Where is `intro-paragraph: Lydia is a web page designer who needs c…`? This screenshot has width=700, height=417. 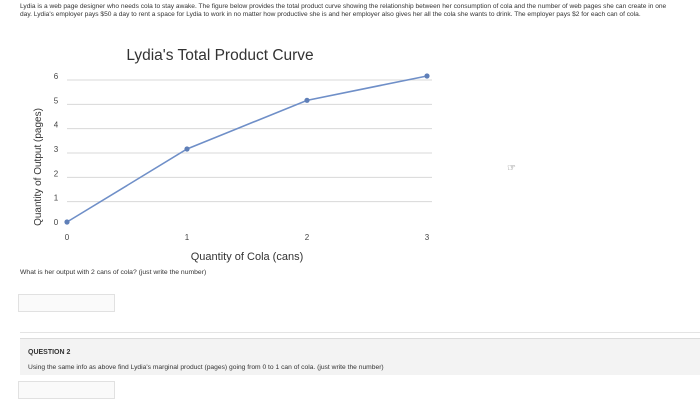 intro-paragraph: Lydia is a web page designer who needs c… is located at coordinates (343, 11).